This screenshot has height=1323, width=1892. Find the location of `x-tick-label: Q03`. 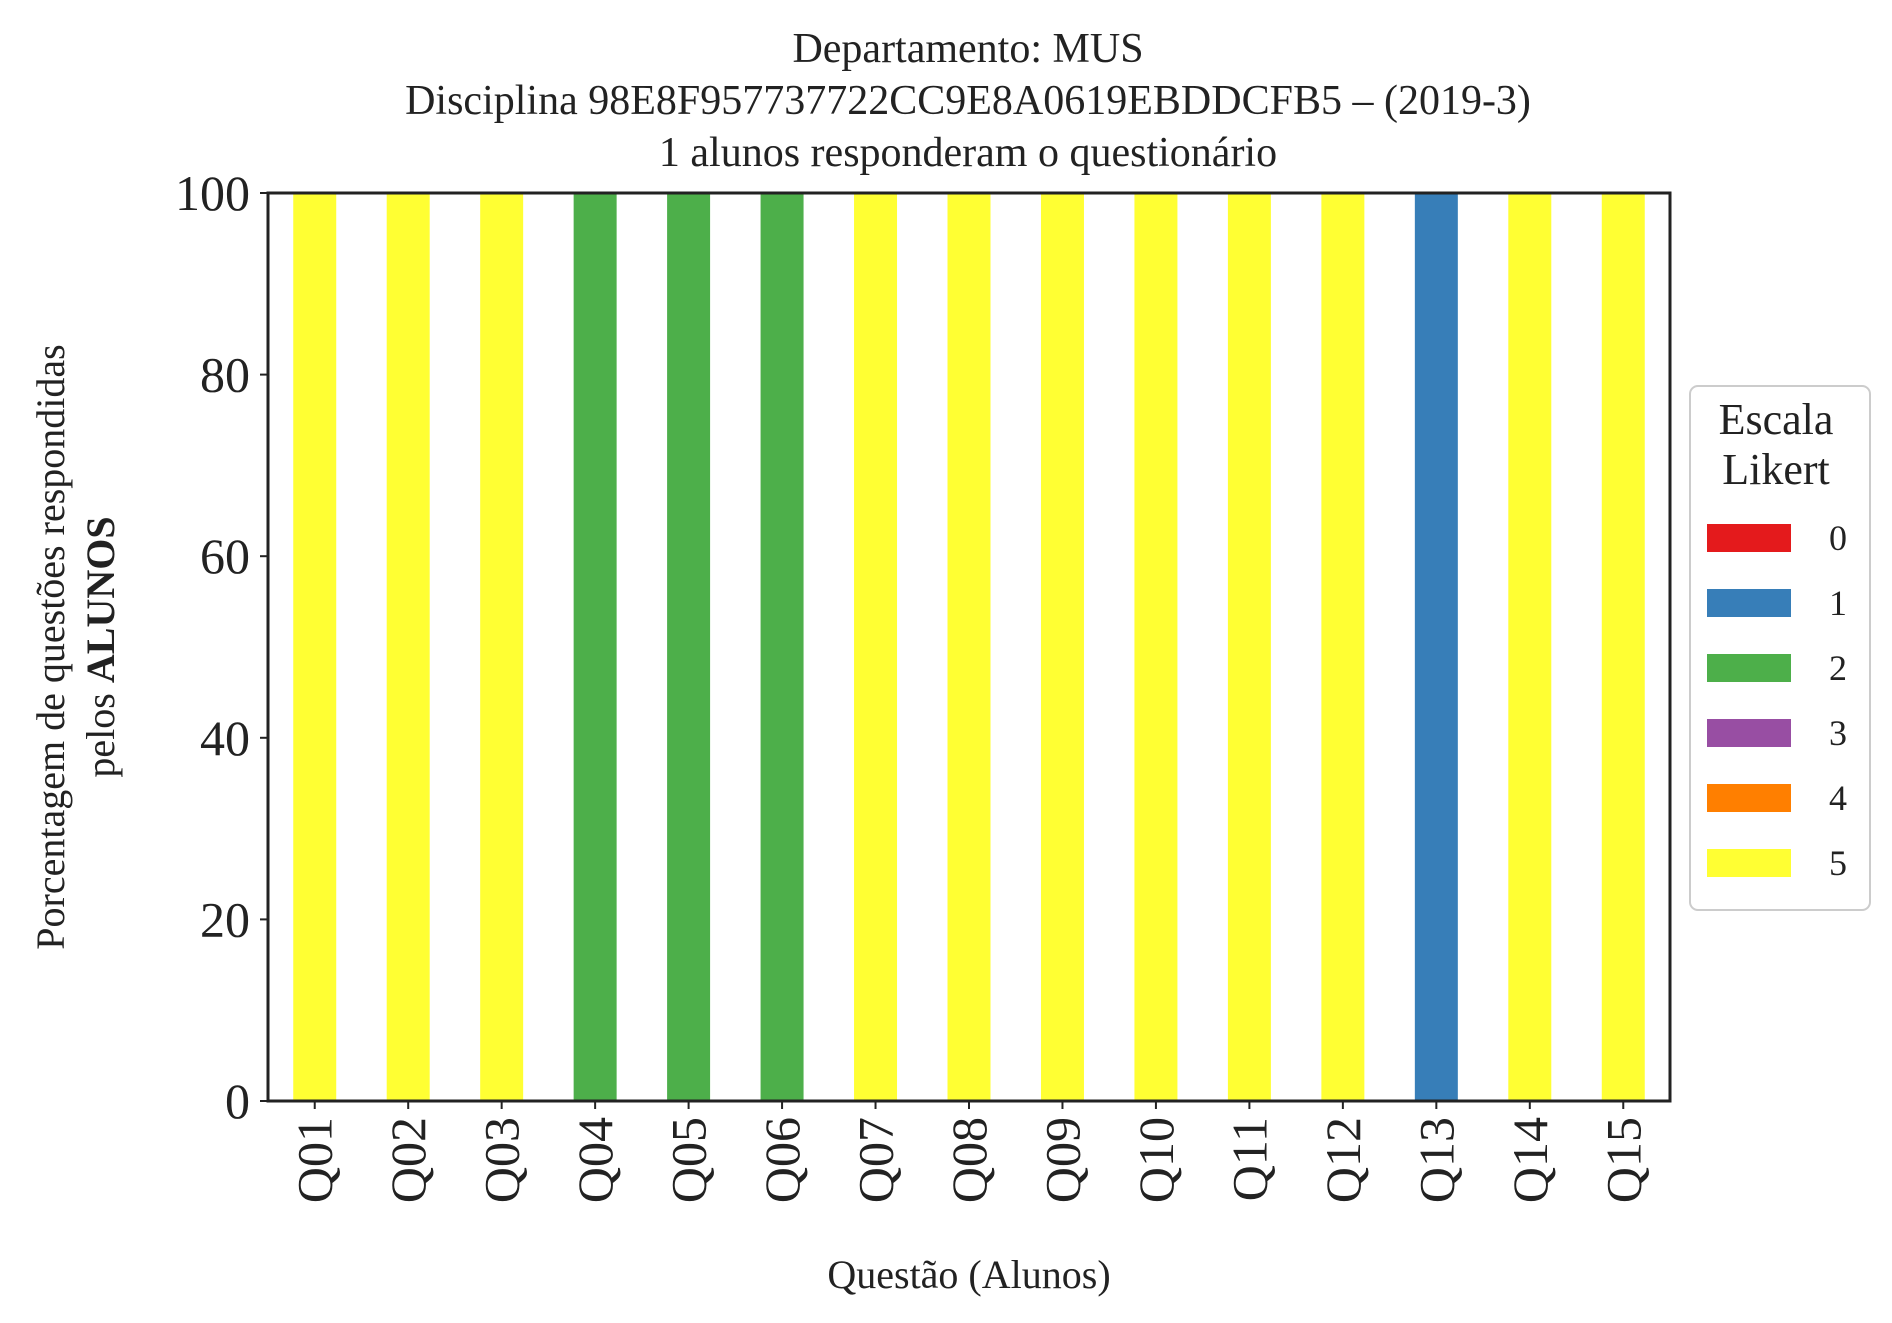

x-tick-label: Q03 is located at coordinates (502, 1160).